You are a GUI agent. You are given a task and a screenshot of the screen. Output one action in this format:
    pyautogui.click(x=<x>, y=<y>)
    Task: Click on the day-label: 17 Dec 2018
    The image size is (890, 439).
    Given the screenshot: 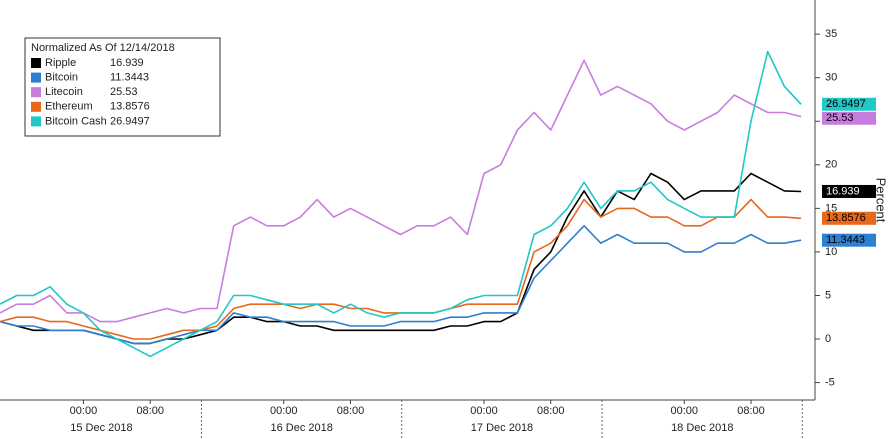 What is the action you would take?
    pyautogui.click(x=502, y=428)
    